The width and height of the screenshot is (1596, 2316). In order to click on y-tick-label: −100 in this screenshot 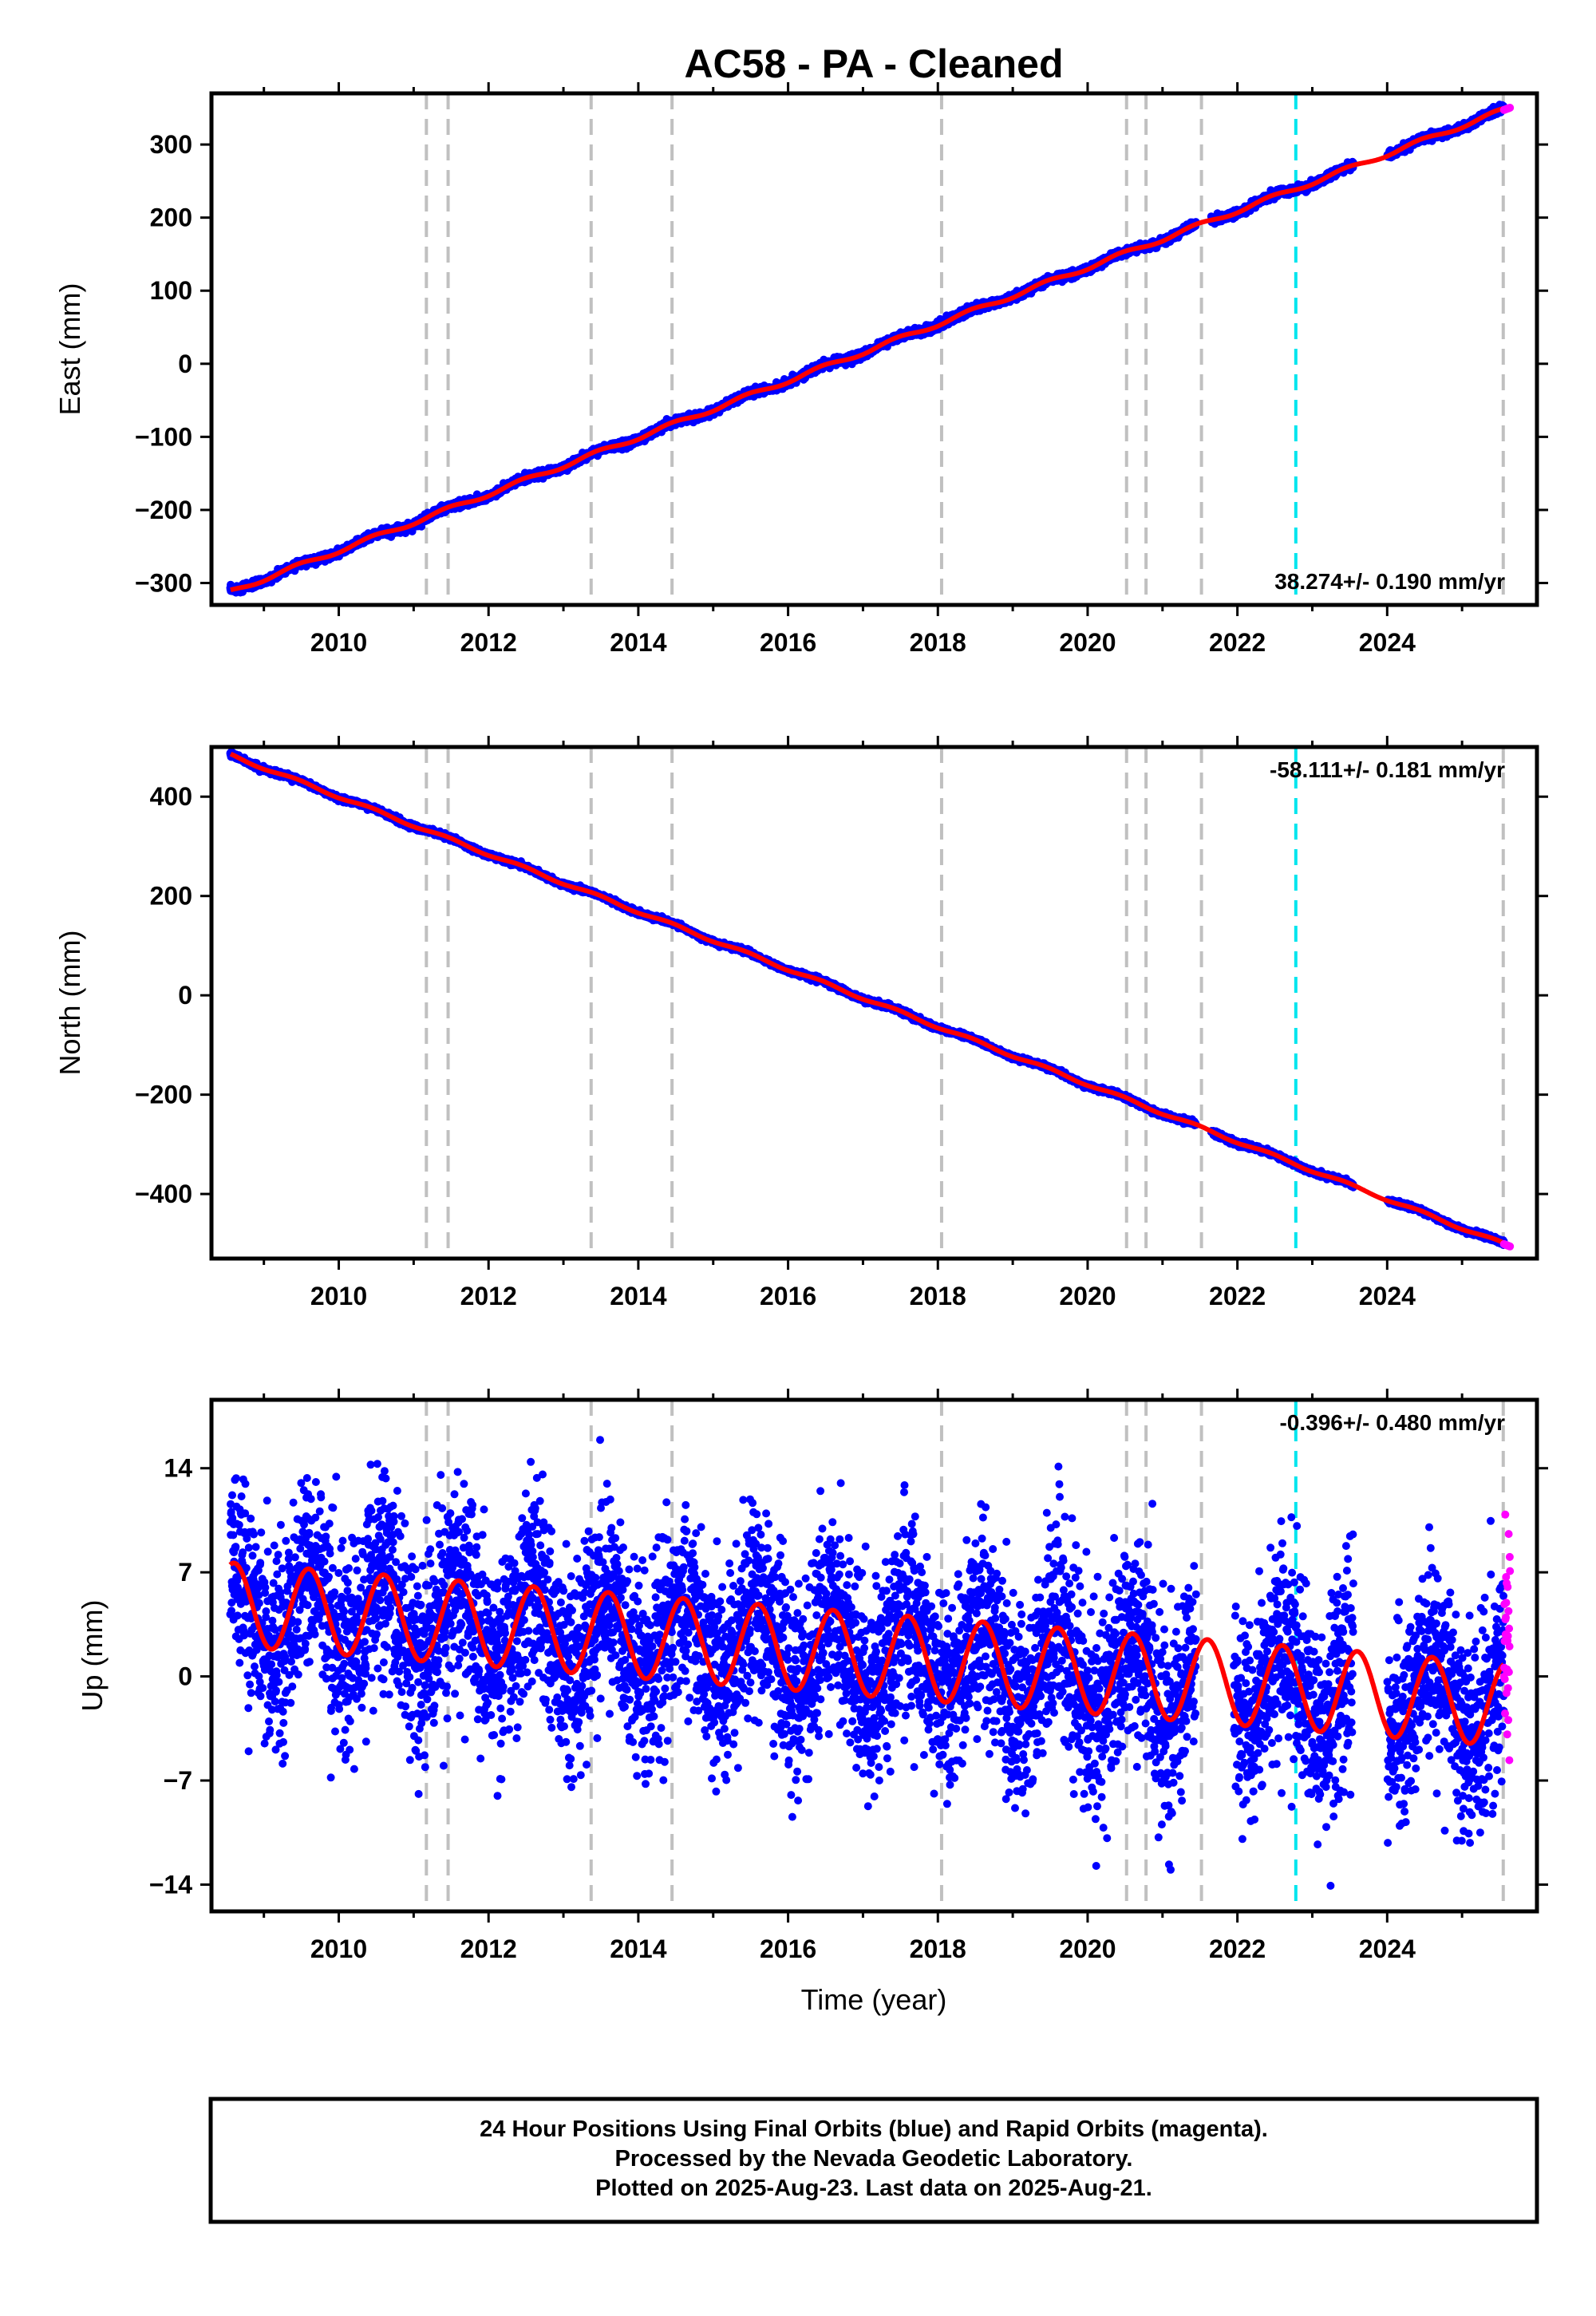, I will do `click(163, 436)`.